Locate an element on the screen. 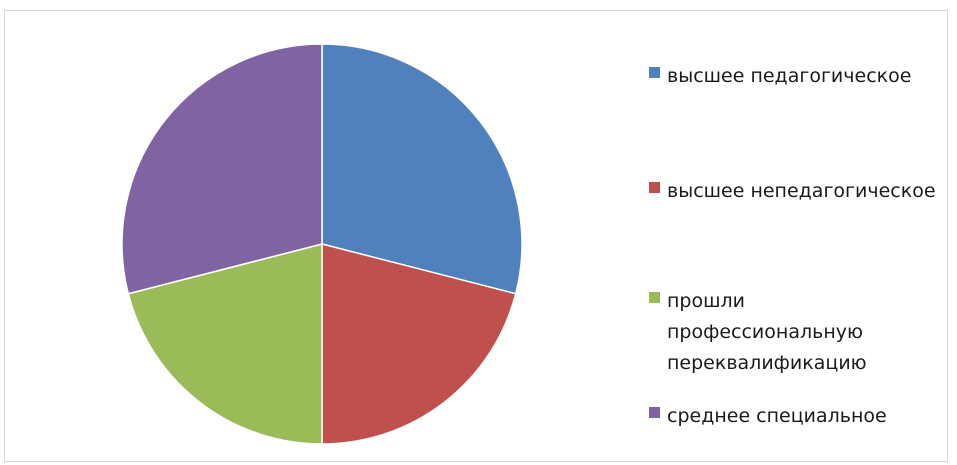  legend-label: прошли профессиональную переквалификацию is located at coordinates (767, 332).